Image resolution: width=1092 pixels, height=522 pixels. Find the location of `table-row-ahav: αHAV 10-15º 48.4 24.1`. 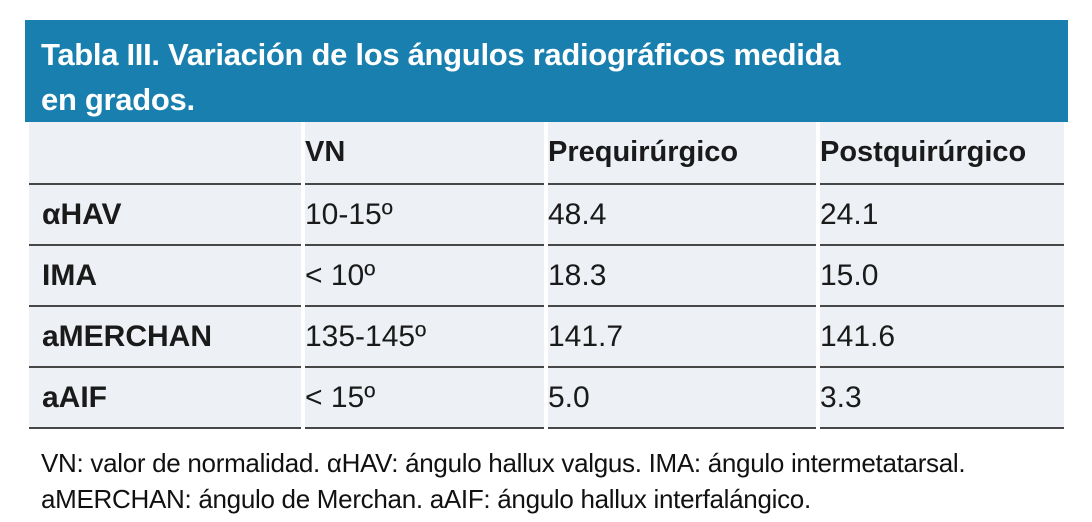

table-row-ahav: αHAV 10-15º 48.4 24.1 is located at coordinates (546, 215).